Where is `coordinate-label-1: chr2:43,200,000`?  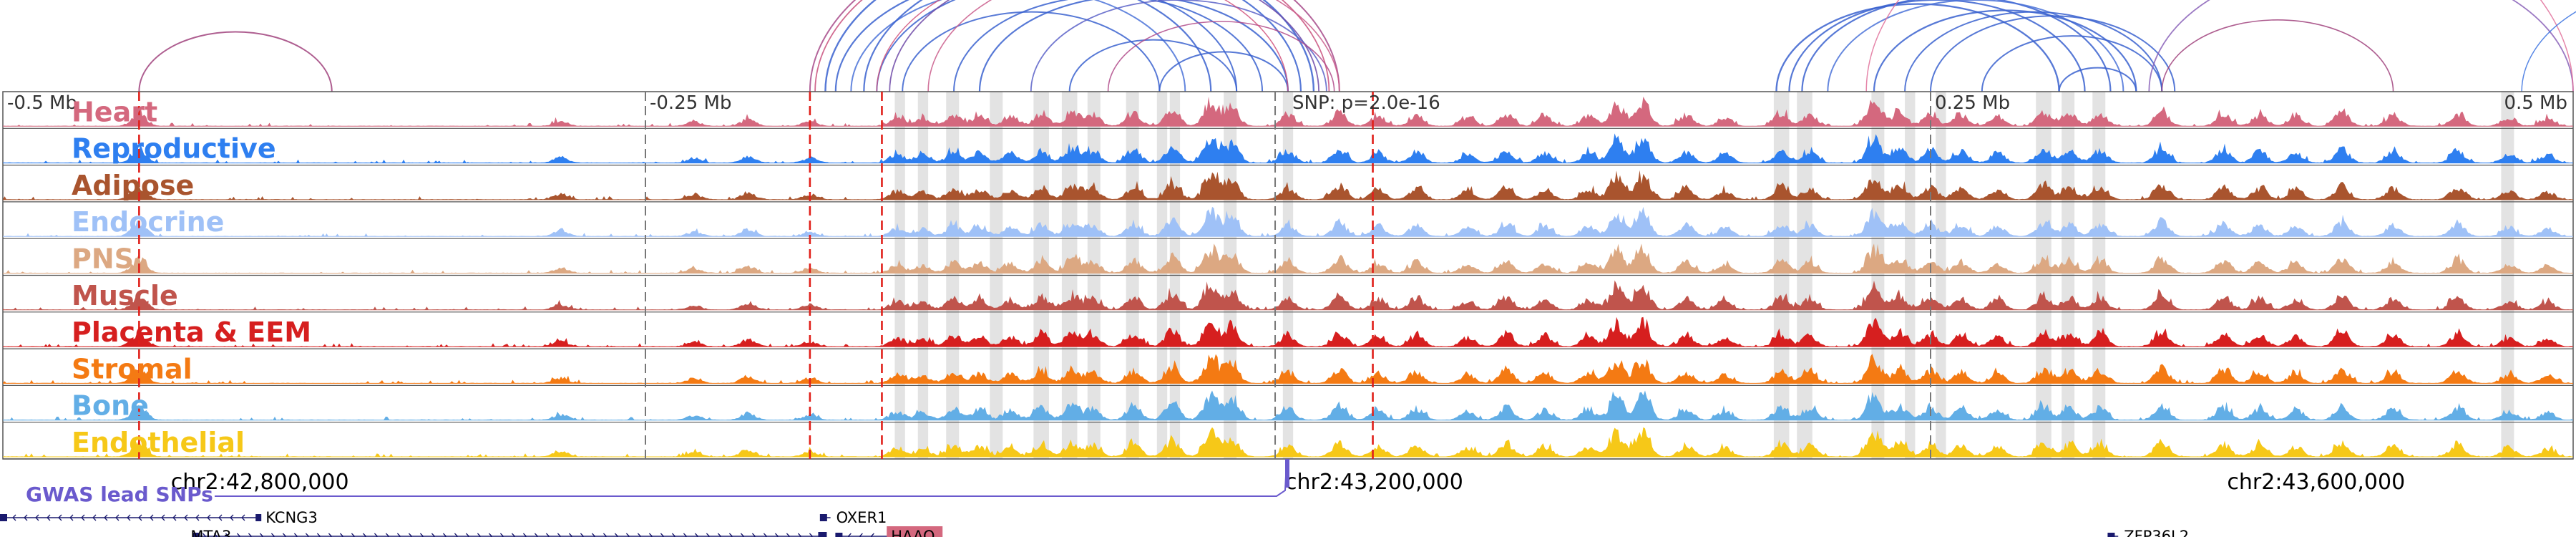
coordinate-label-1: chr2:43,200,000 is located at coordinates (1374, 482).